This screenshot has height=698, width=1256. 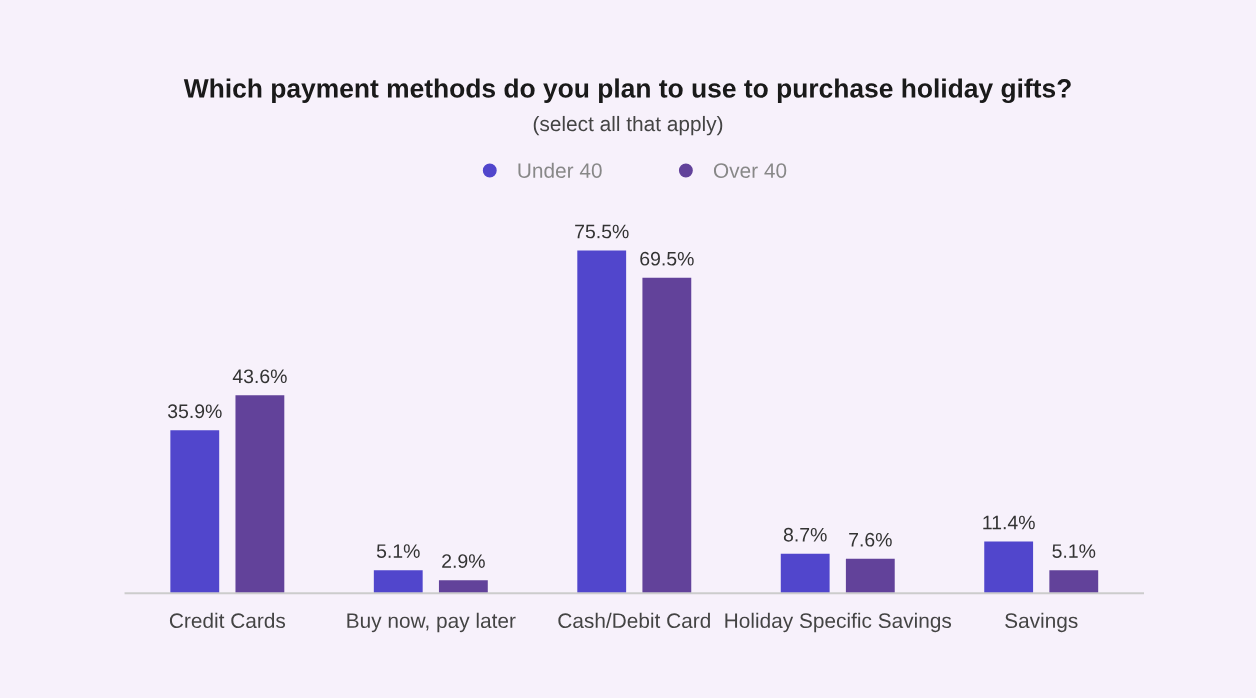 What do you see at coordinates (431, 622) in the screenshot?
I see `x-tick-label: Buy now, pay later` at bounding box center [431, 622].